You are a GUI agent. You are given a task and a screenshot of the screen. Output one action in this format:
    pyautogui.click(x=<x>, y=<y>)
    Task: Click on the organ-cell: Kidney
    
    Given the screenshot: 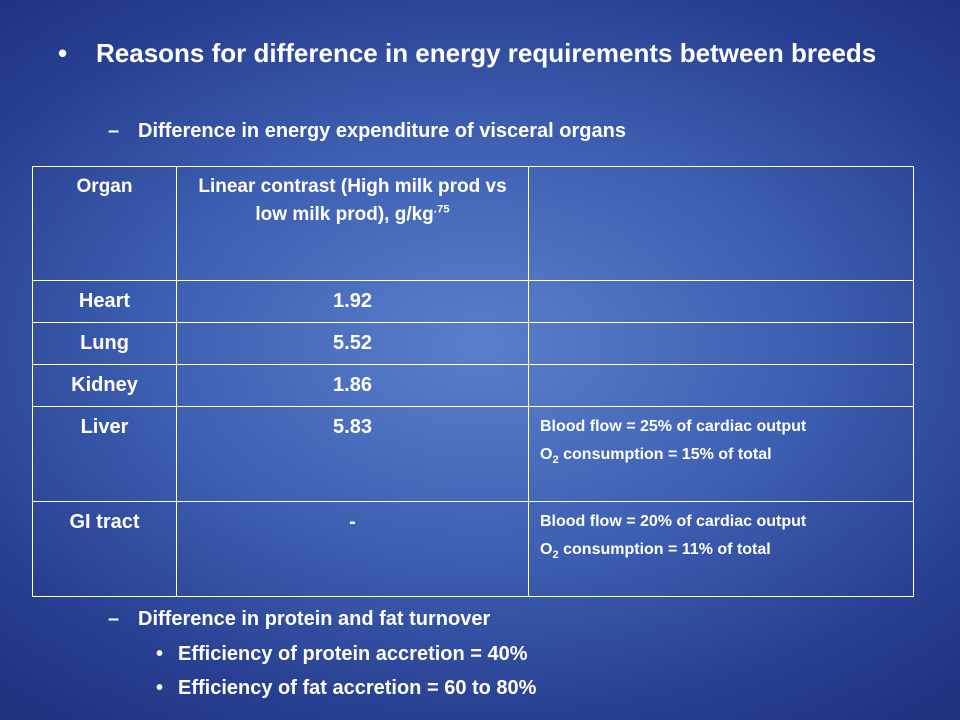 What is the action you would take?
    pyautogui.click(x=104, y=385)
    